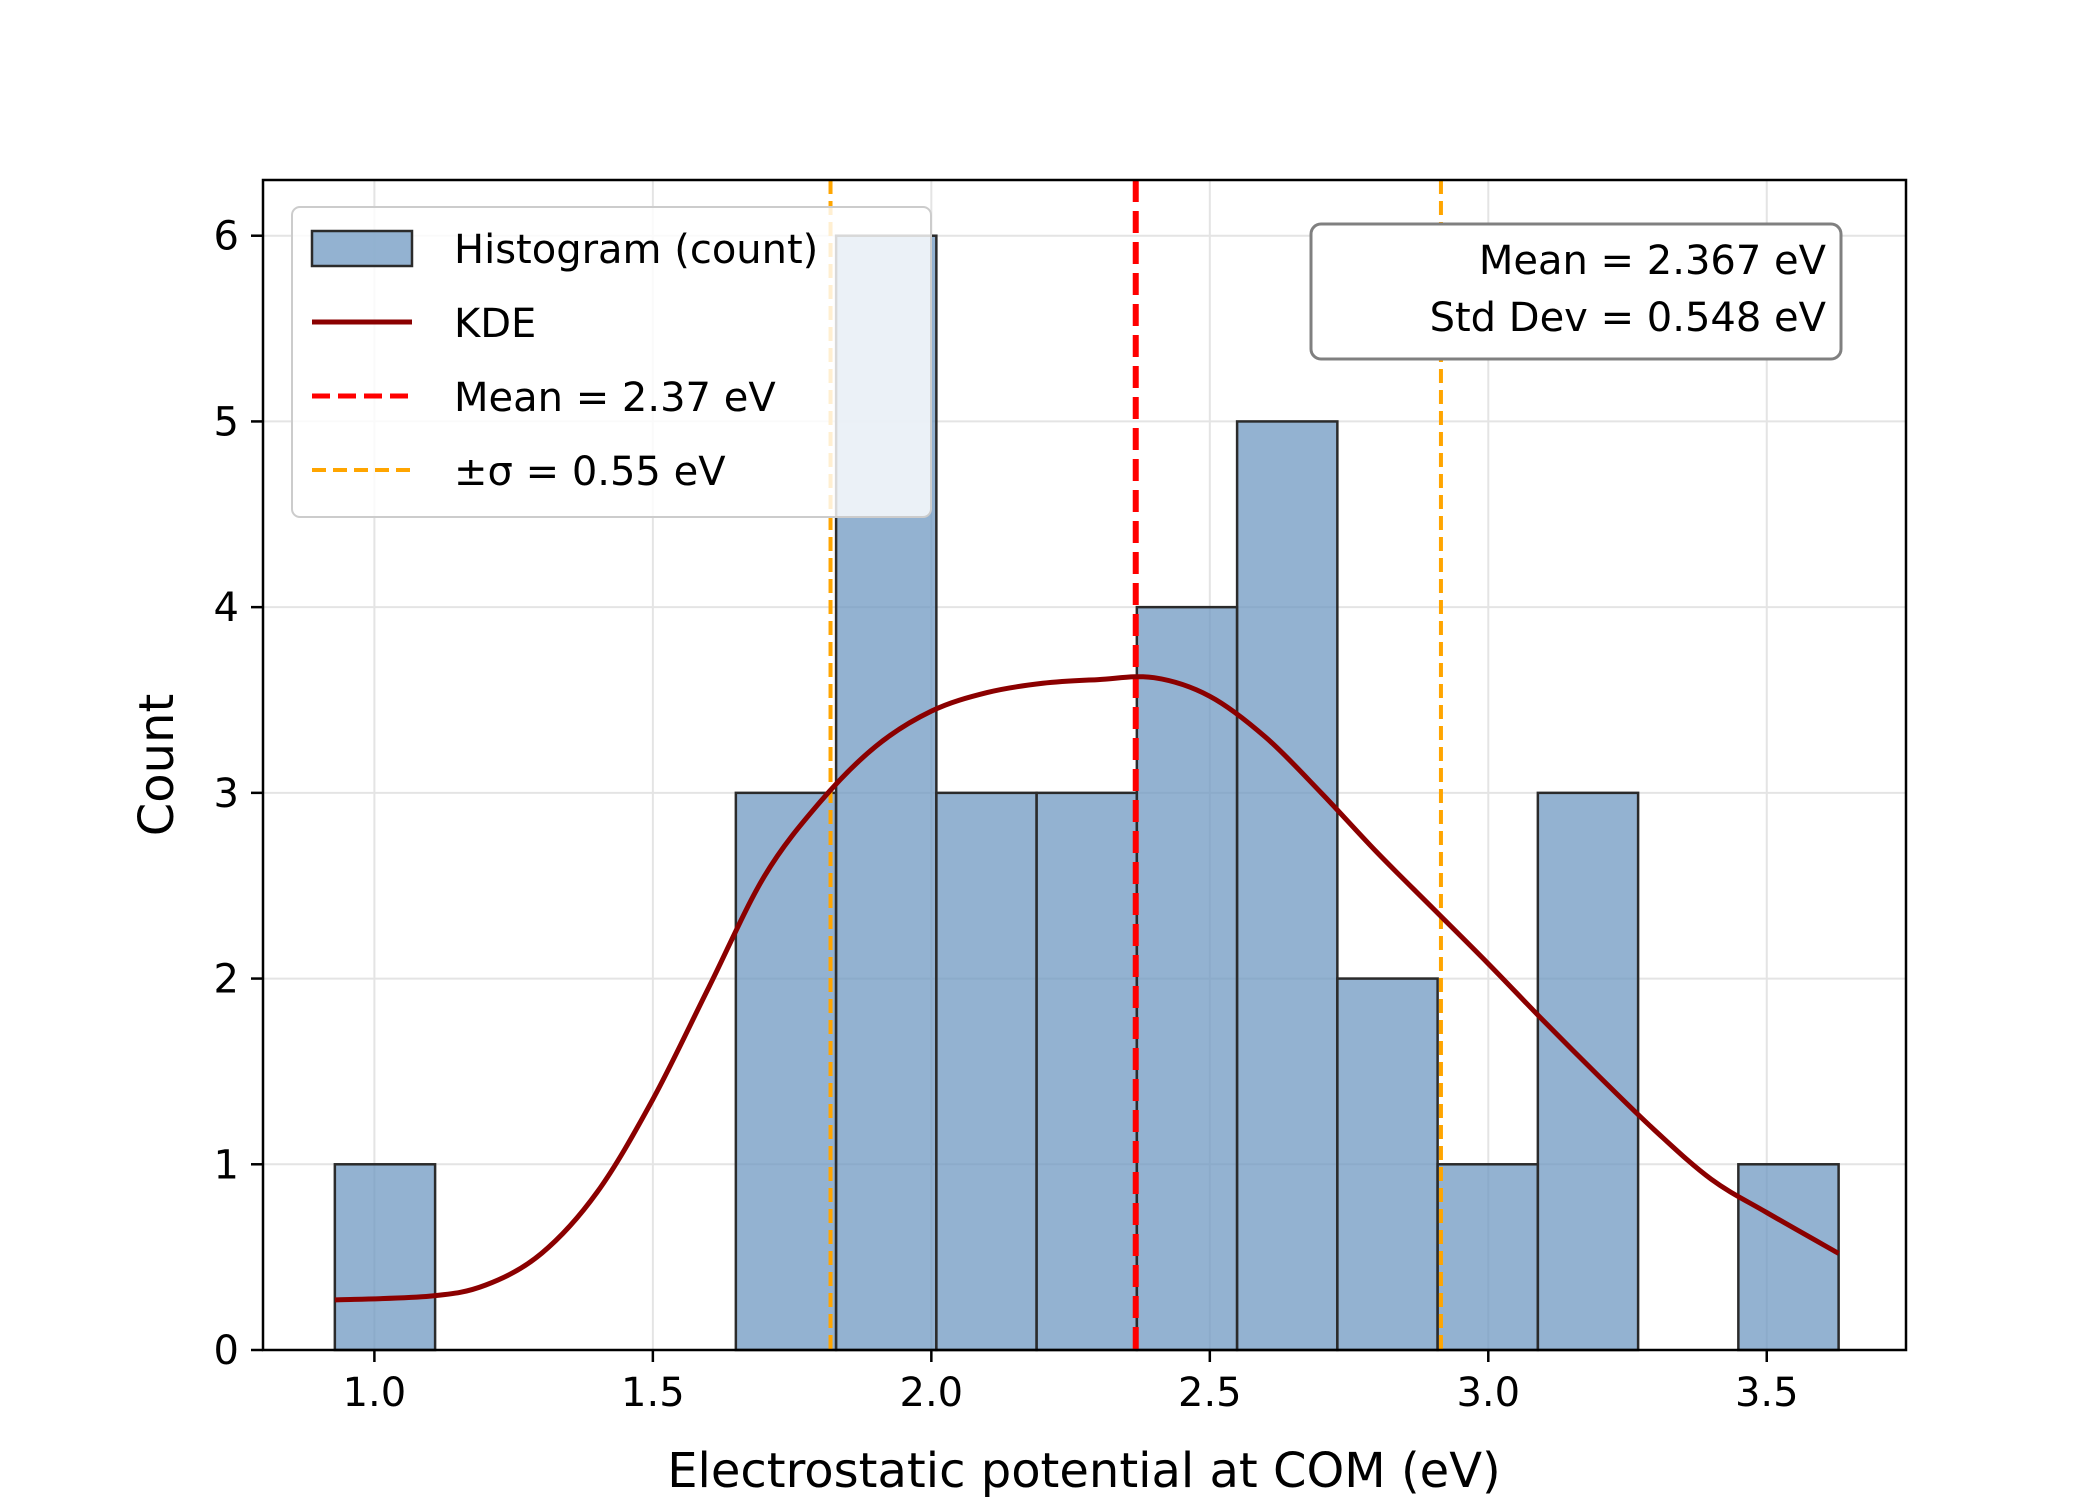  What do you see at coordinates (157, 765) in the screenshot?
I see `y-axis-label: Count` at bounding box center [157, 765].